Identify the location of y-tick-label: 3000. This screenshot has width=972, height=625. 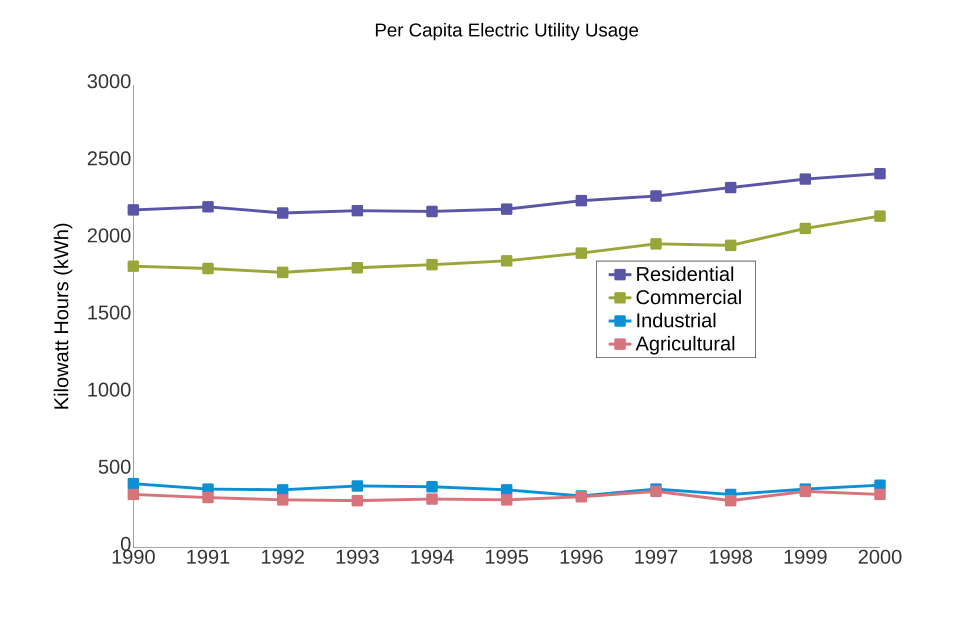
(109, 81).